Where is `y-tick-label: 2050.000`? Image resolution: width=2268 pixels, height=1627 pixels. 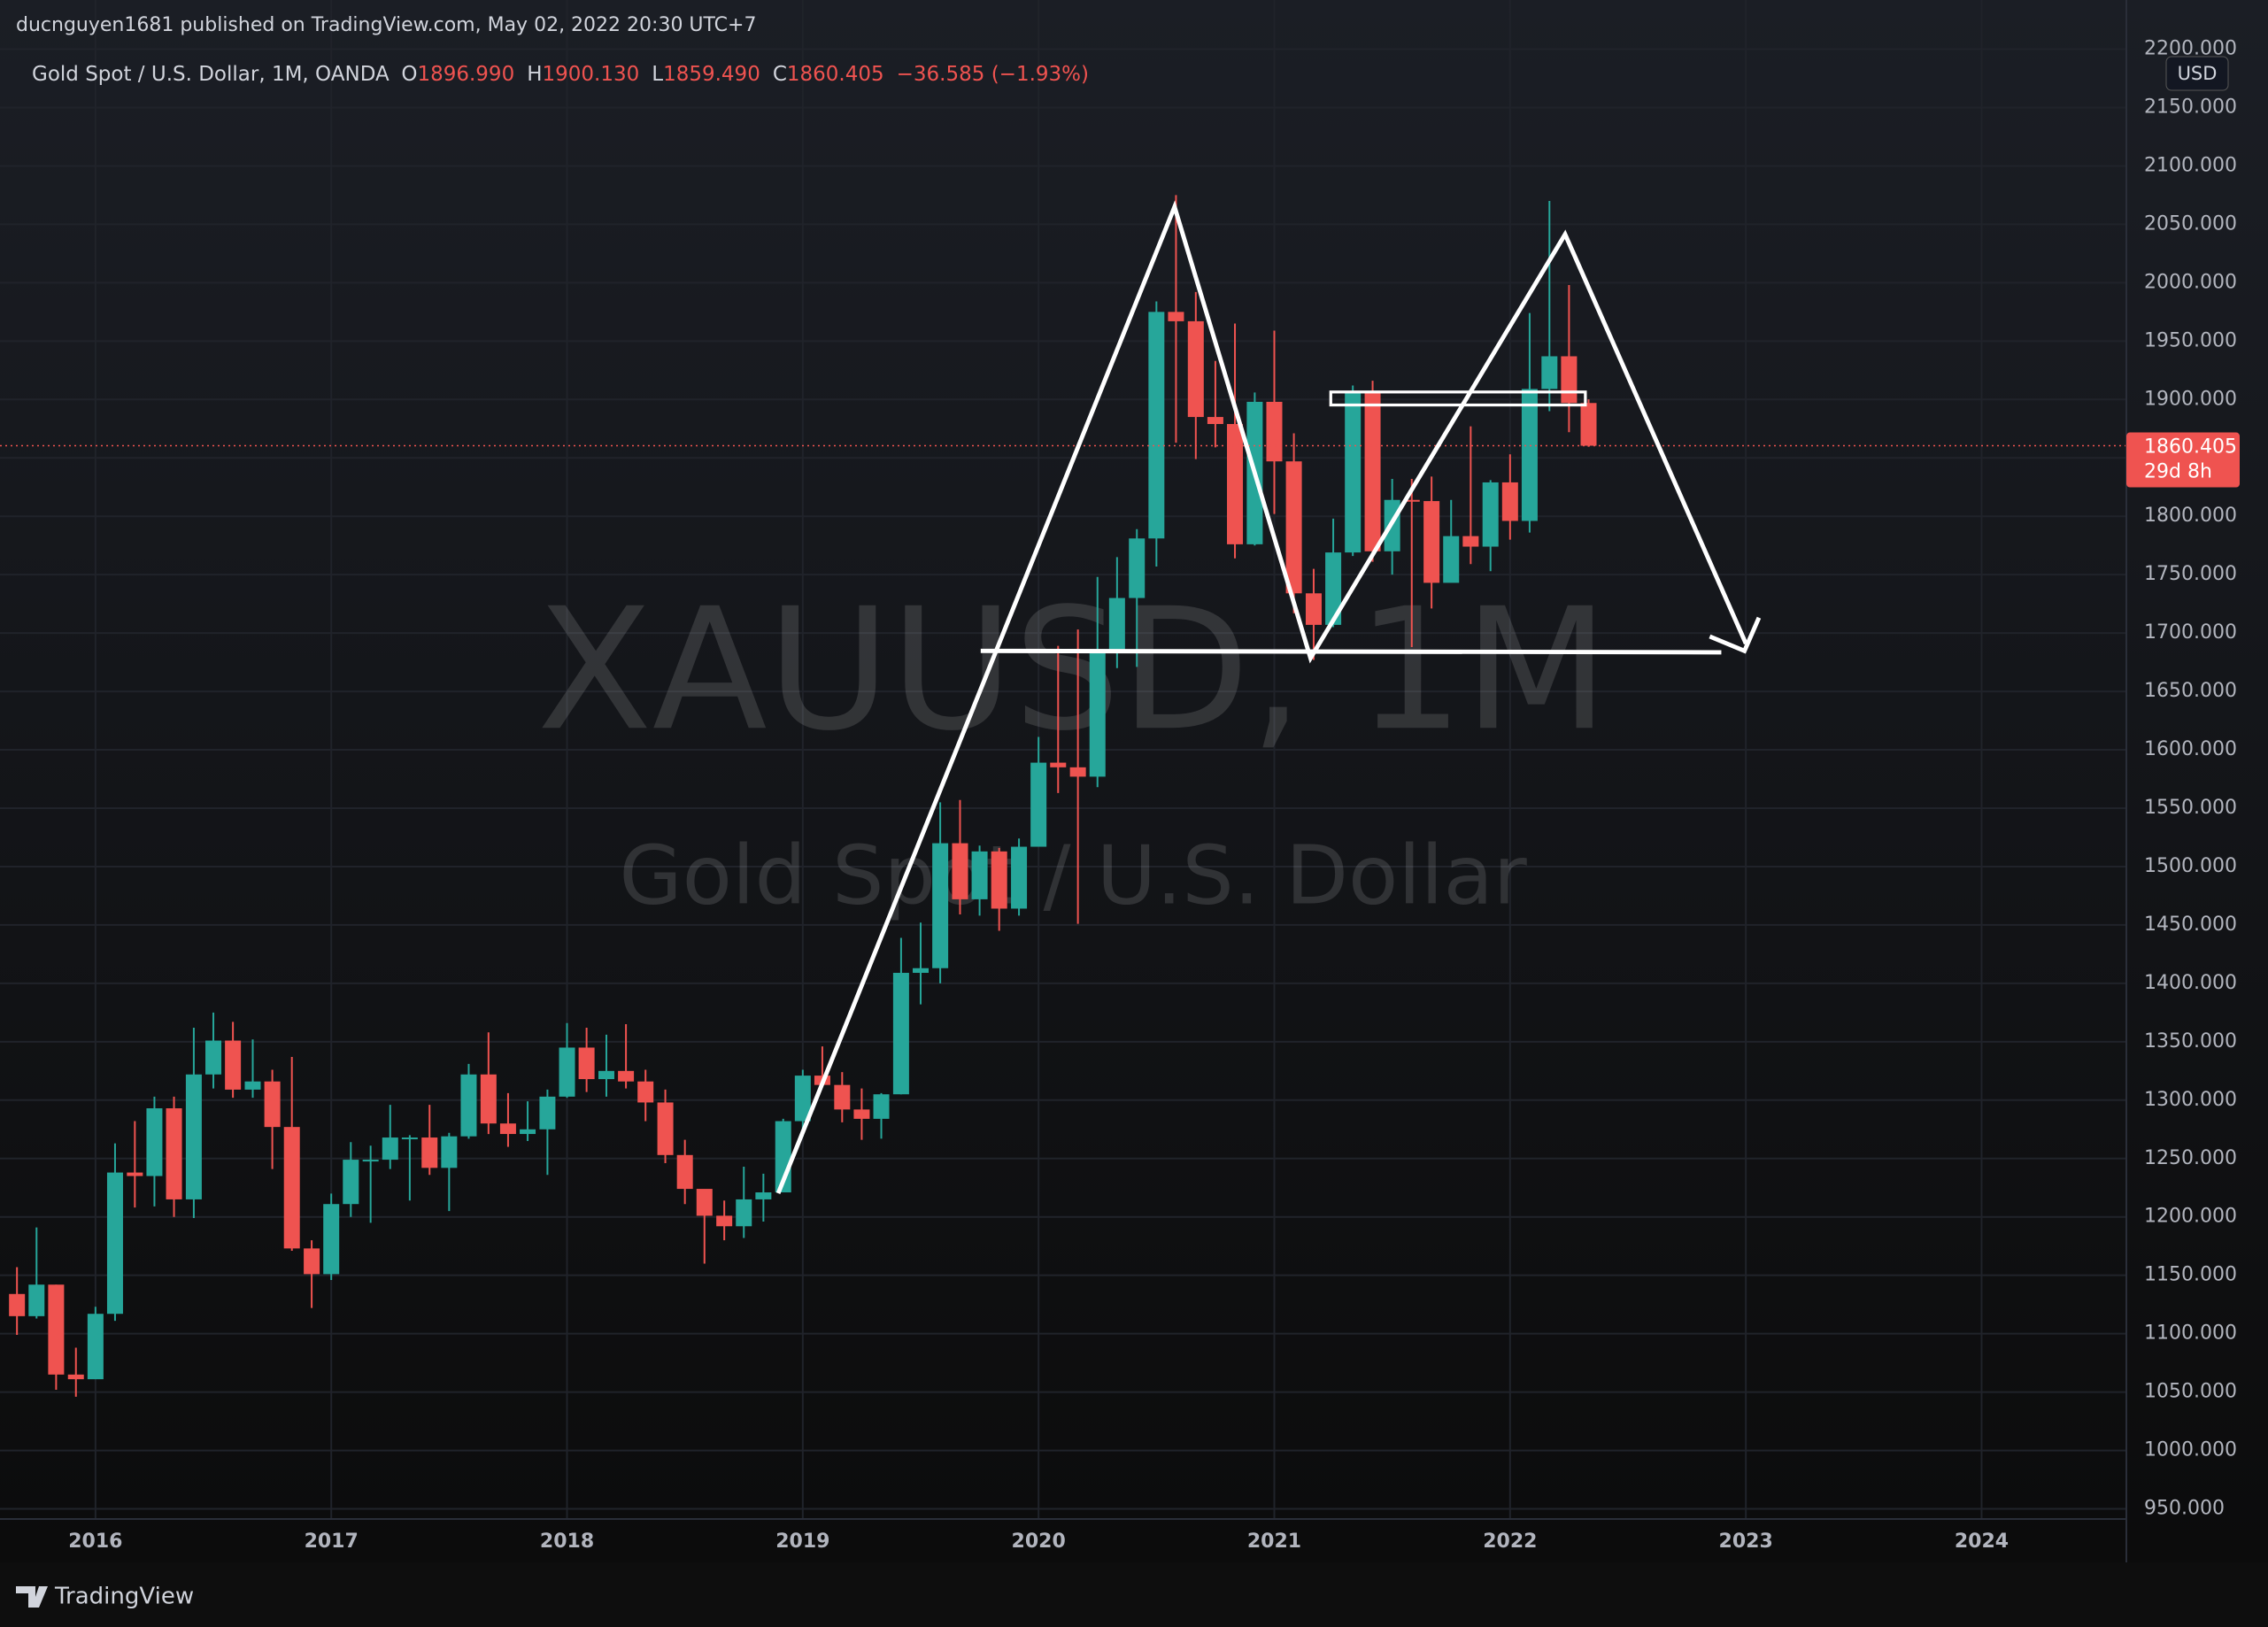
y-tick-label: 2050.000 is located at coordinates (2190, 223).